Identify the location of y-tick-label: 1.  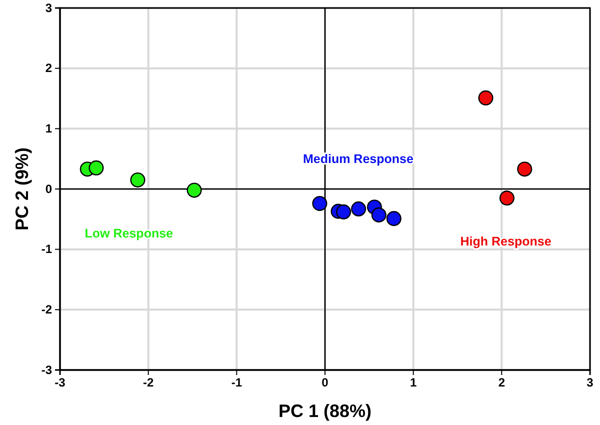
(48, 129).